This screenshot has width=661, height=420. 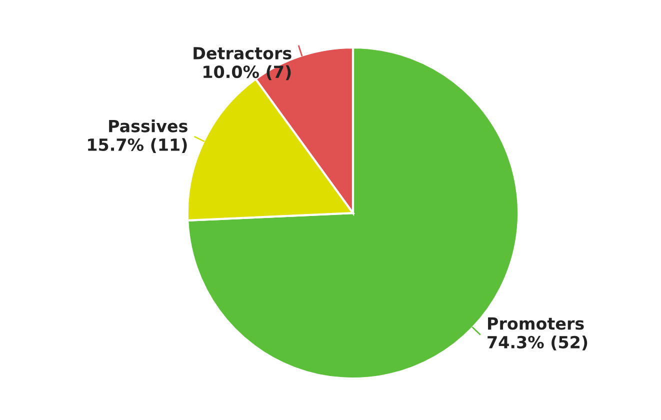 What do you see at coordinates (536, 323) in the screenshot?
I see `slice-label: Promoters` at bounding box center [536, 323].